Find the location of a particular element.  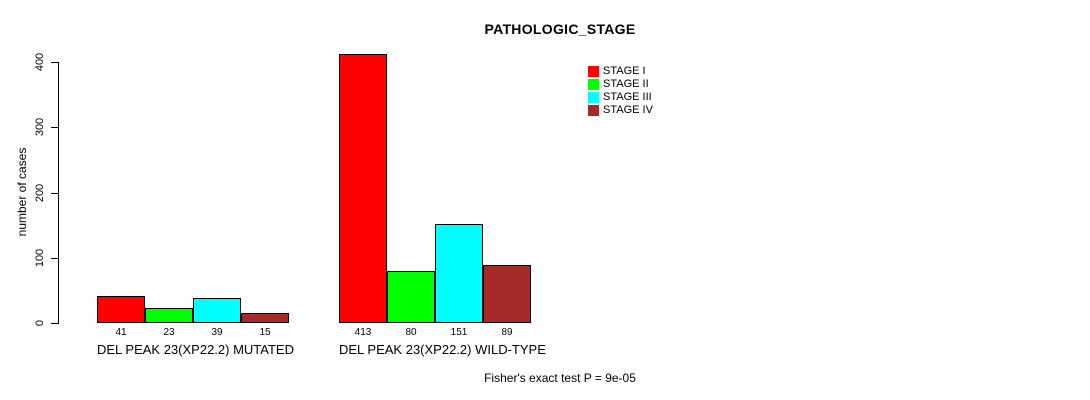

bar-stage-iii-del-peak-23-xp22-2-mutated is located at coordinates (217, 310).